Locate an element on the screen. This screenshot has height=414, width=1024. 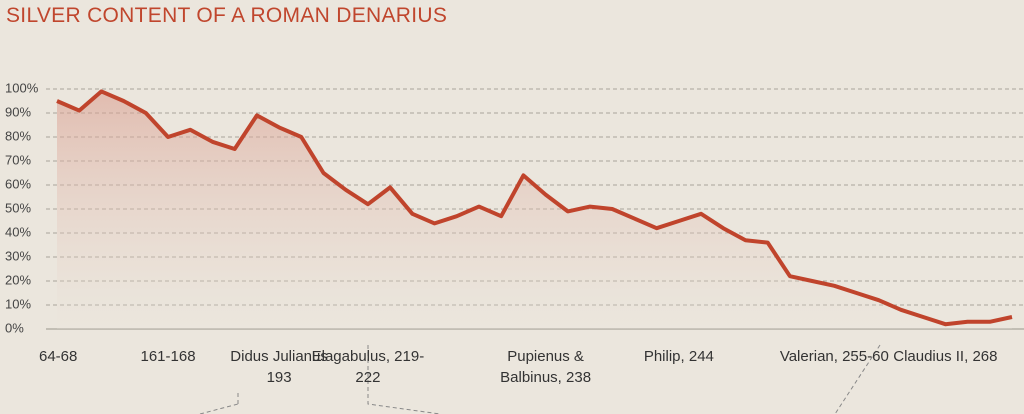
x-tick-label: Valerian, 255-60 is located at coordinates (834, 356).